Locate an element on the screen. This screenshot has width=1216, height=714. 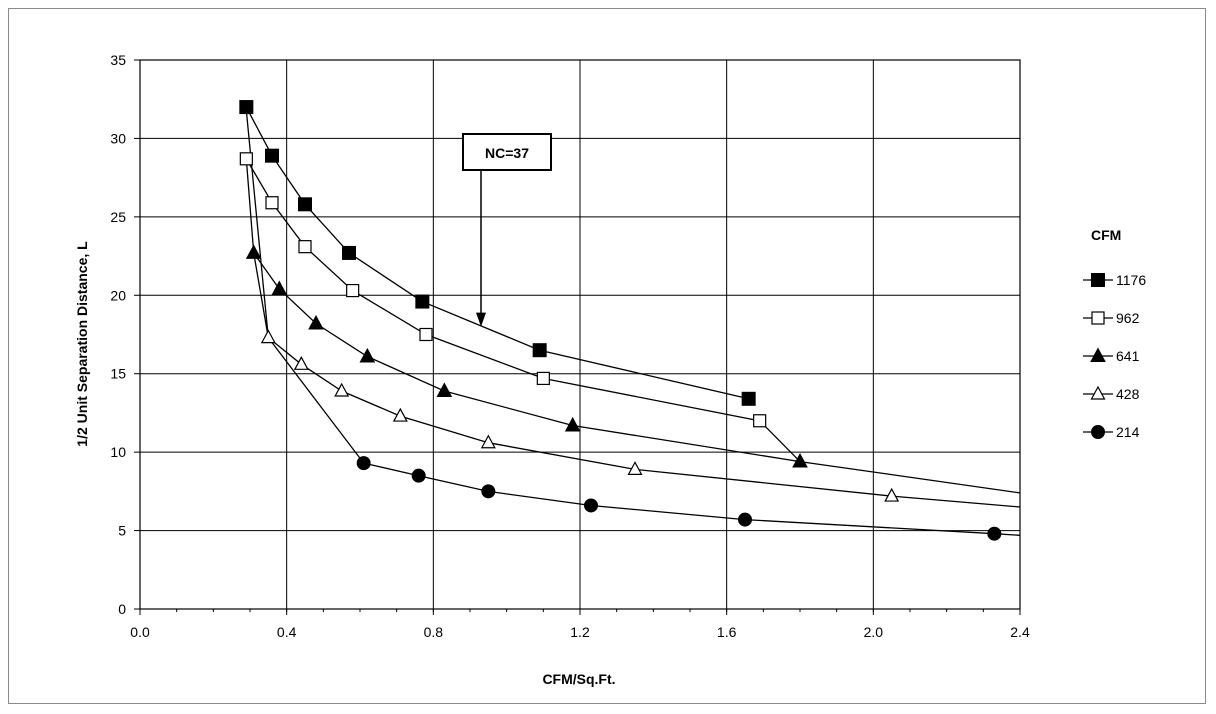
x-tick-label: 2.0 is located at coordinates (874, 632).